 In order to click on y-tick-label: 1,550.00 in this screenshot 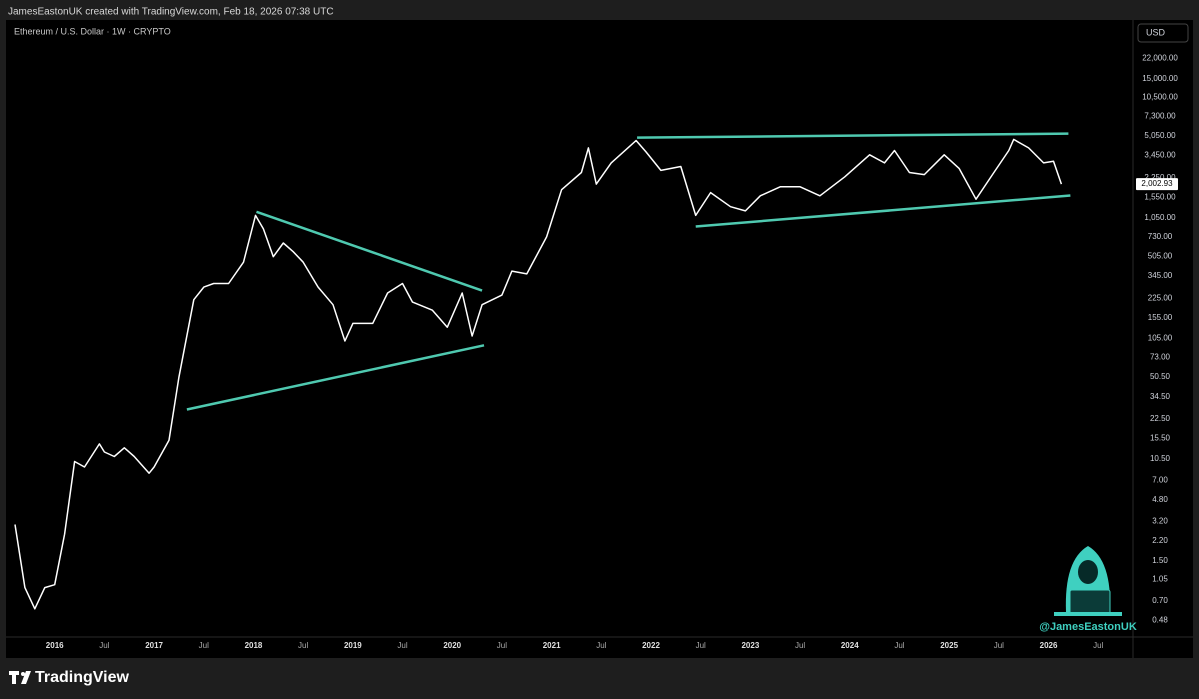, I will do `click(1160, 197)`.